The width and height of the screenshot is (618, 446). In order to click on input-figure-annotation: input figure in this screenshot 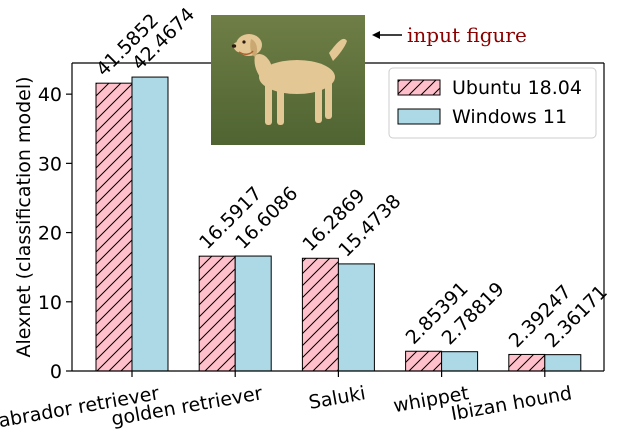, I will do `click(449, 35)`.